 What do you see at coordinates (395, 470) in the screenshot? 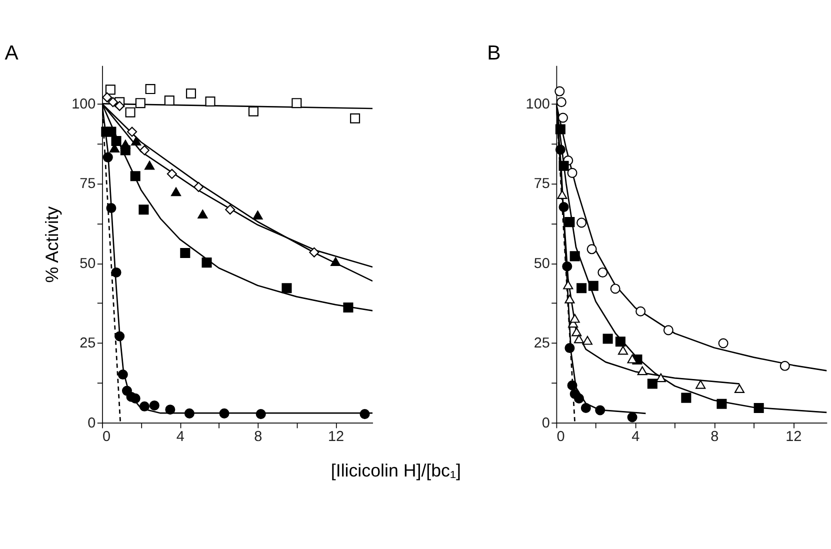
I see `x-axis-title: [Ilicicolin H]/[bc₁]` at bounding box center [395, 470].